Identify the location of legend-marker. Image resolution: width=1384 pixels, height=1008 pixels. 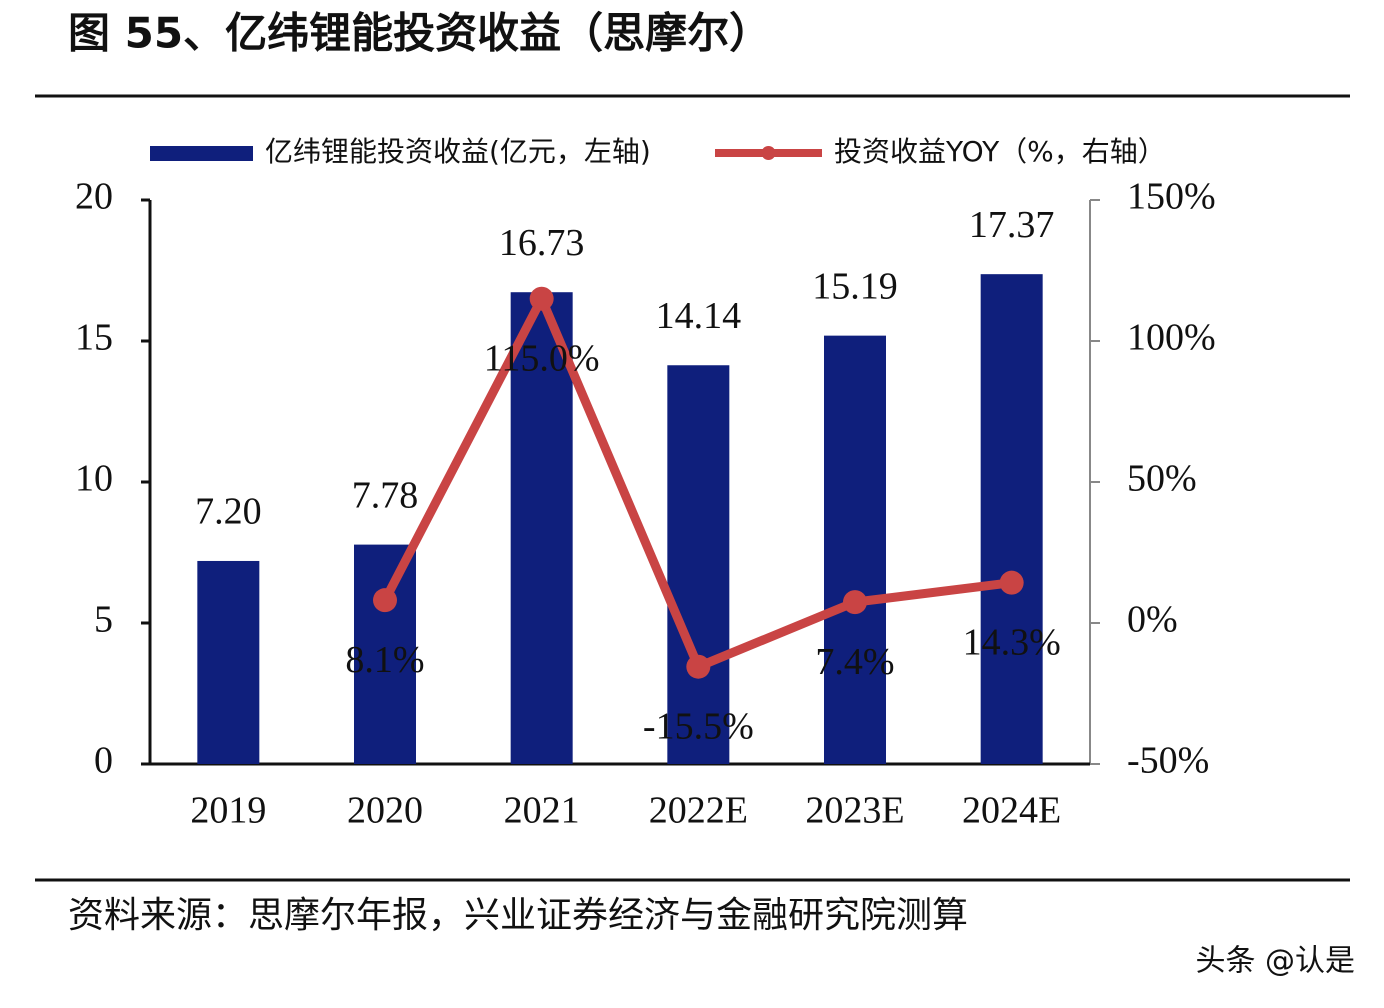
(768, 153).